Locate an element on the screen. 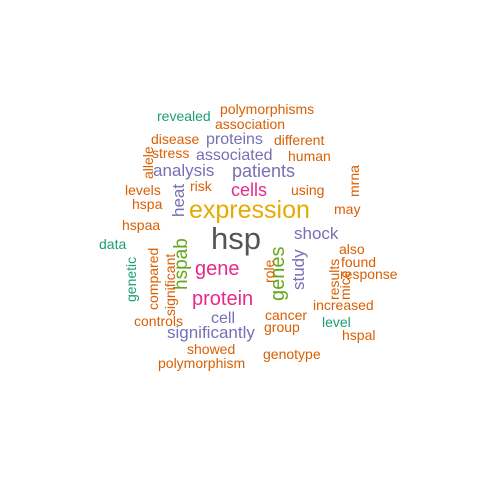 The width and height of the screenshot is (480, 480). cloud-word: showed is located at coordinates (211, 349).